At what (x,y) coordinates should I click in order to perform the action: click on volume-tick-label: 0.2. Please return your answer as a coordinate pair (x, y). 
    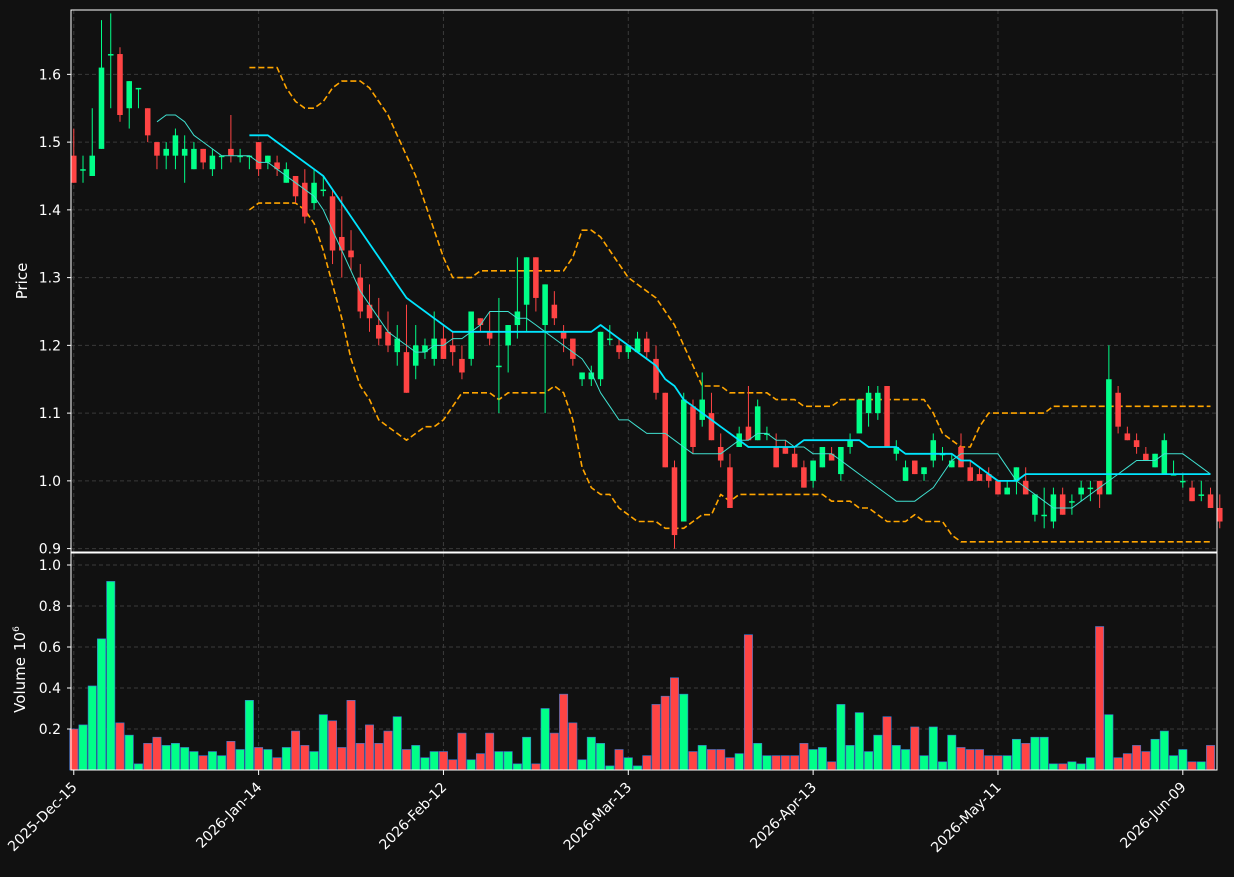
    Looking at the image, I should click on (50, 730).